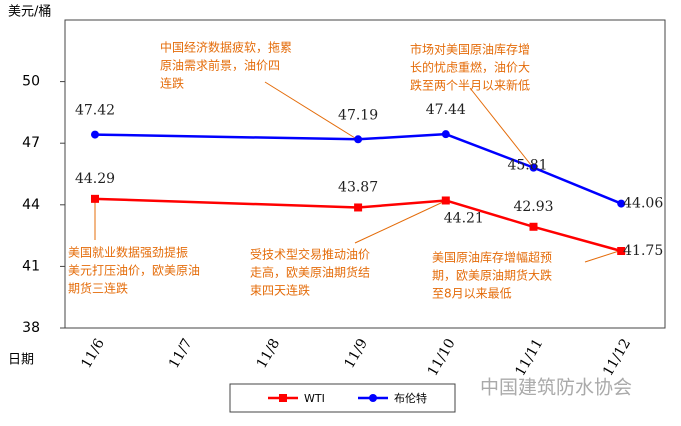  What do you see at coordinates (95, 111) in the screenshot?
I see `data-label: 47.42` at bounding box center [95, 111].